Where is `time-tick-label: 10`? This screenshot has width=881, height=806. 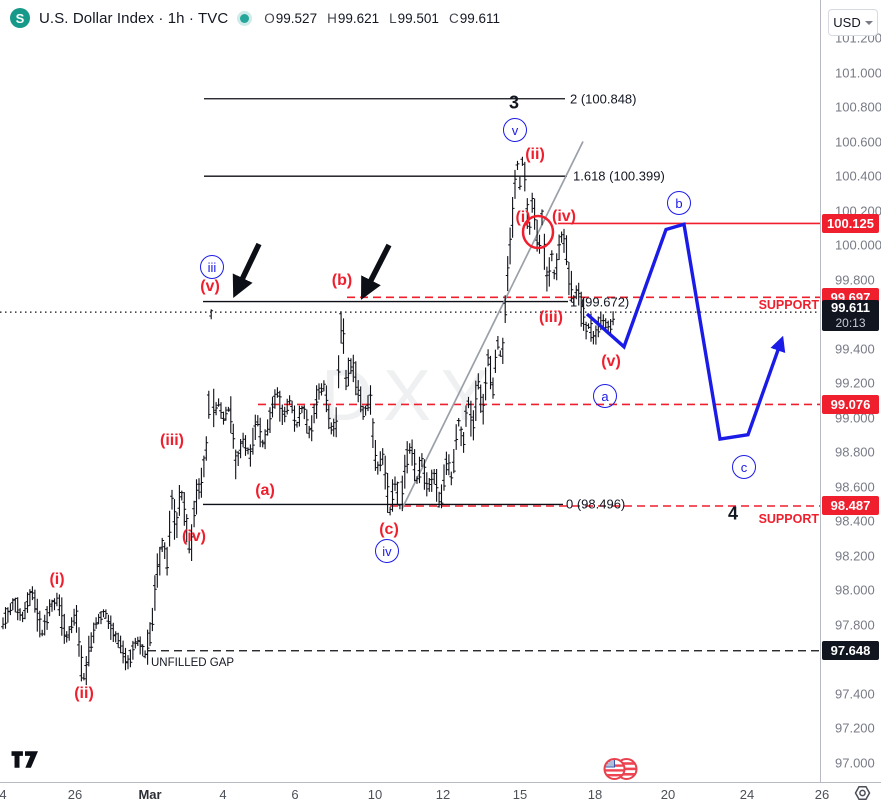
time-tick-label: 10 is located at coordinates (375, 794).